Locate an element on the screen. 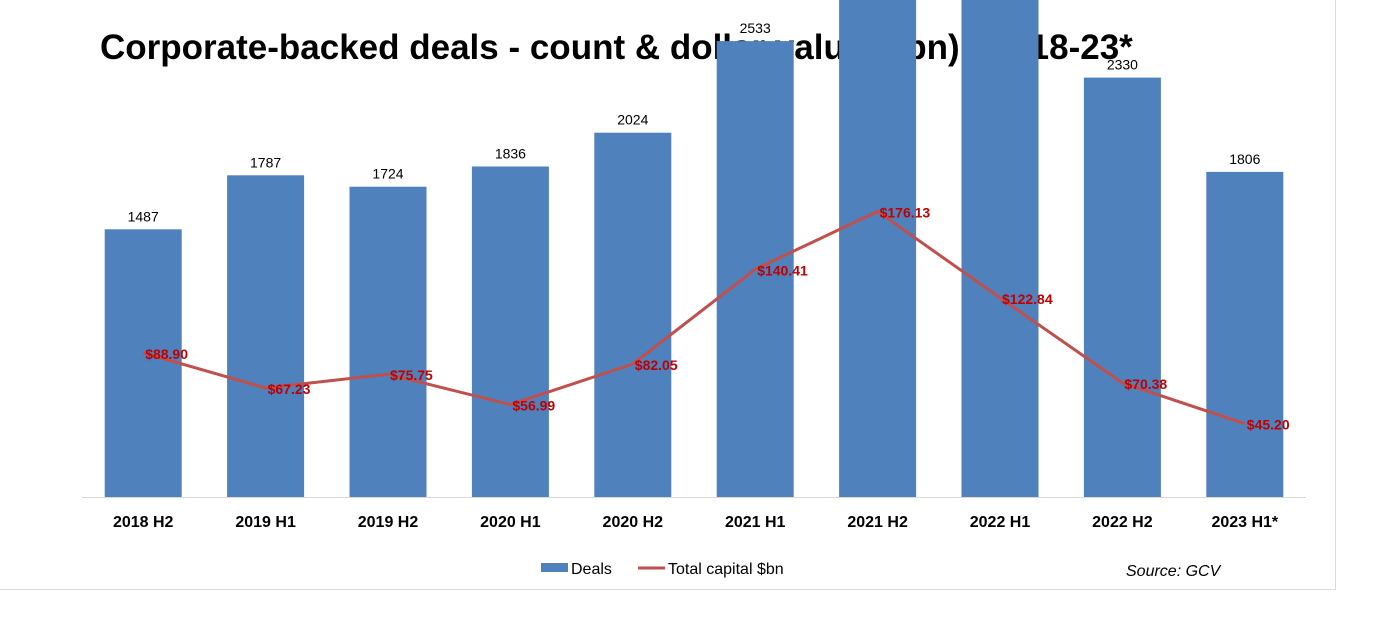  bar-data-label-0: 1487 is located at coordinates (143, 216).